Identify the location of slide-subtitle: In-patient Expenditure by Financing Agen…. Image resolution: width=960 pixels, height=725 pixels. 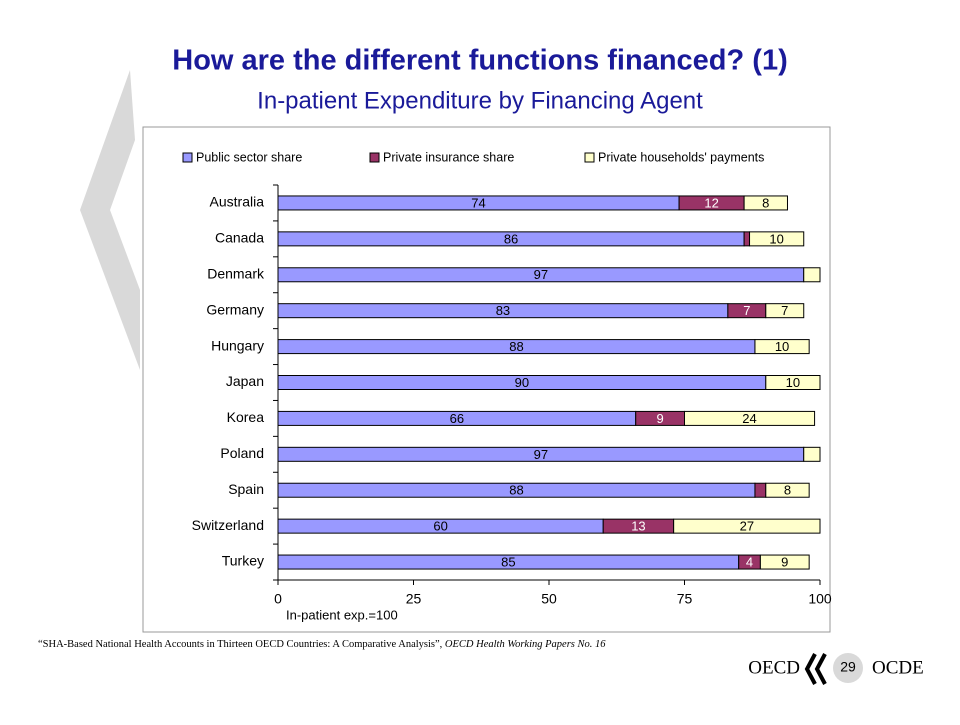
(480, 100).